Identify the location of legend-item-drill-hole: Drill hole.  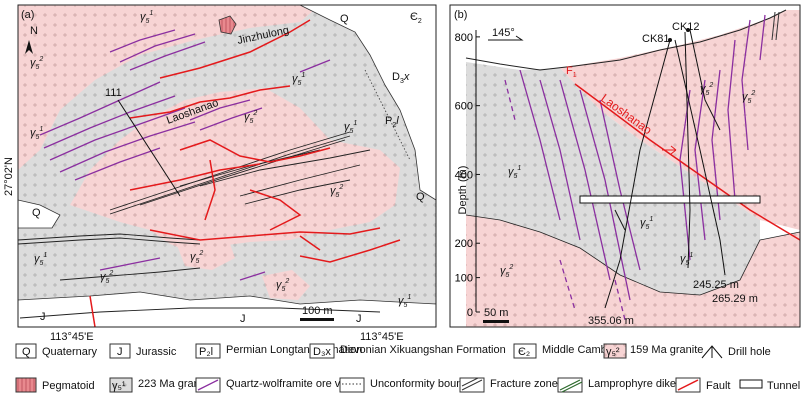
(736, 352).